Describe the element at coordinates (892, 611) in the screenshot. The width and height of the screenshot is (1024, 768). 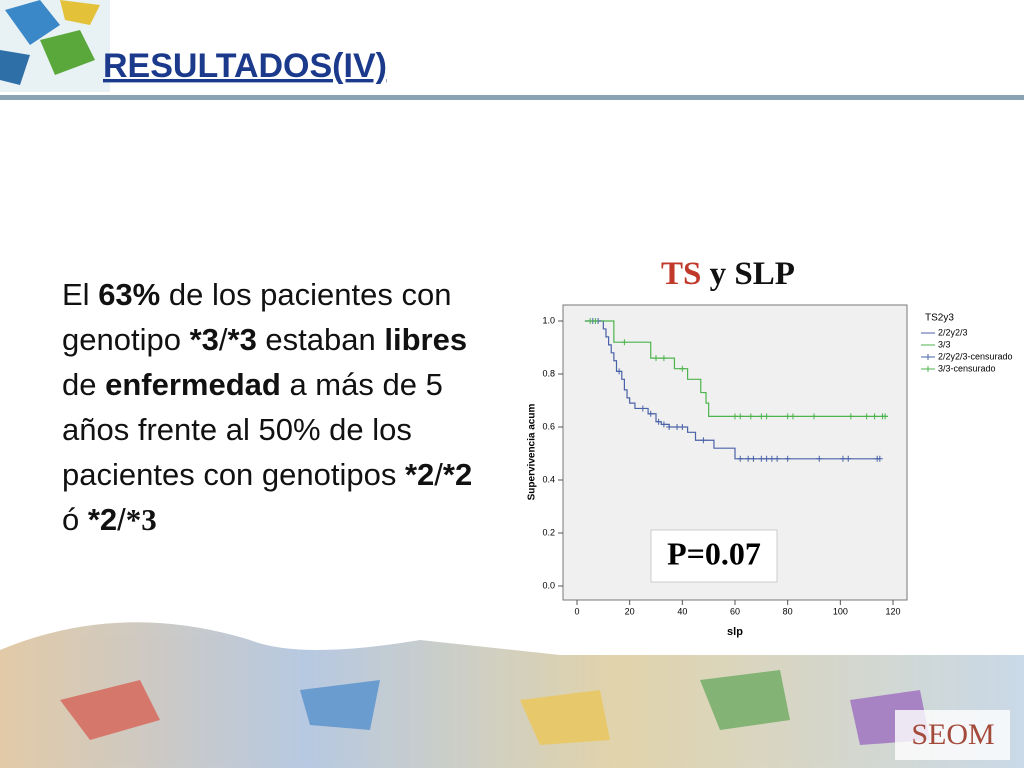
I see `x-tick-label: 120` at that location.